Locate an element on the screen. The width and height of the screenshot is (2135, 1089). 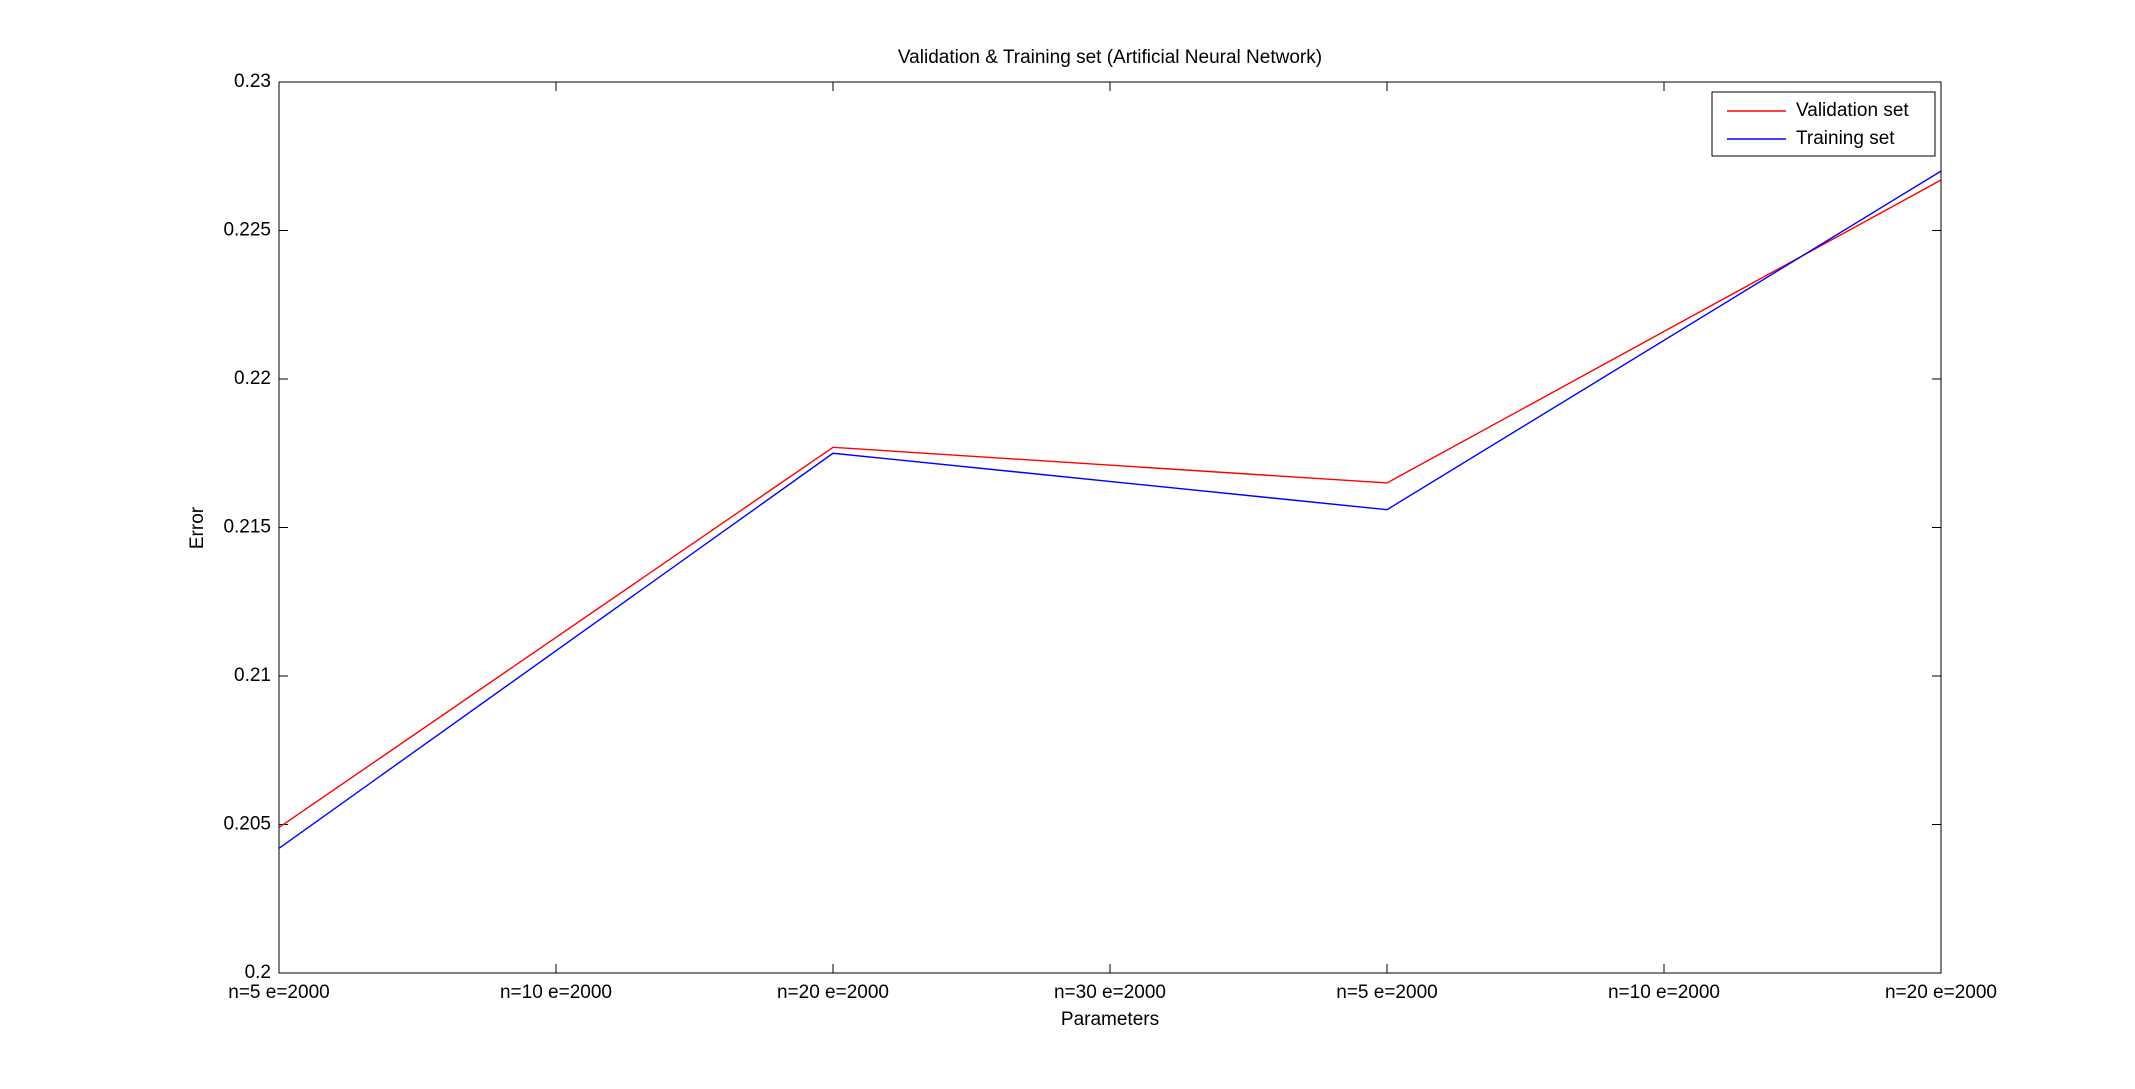
y-tick-label: 0.225 is located at coordinates (247, 230).